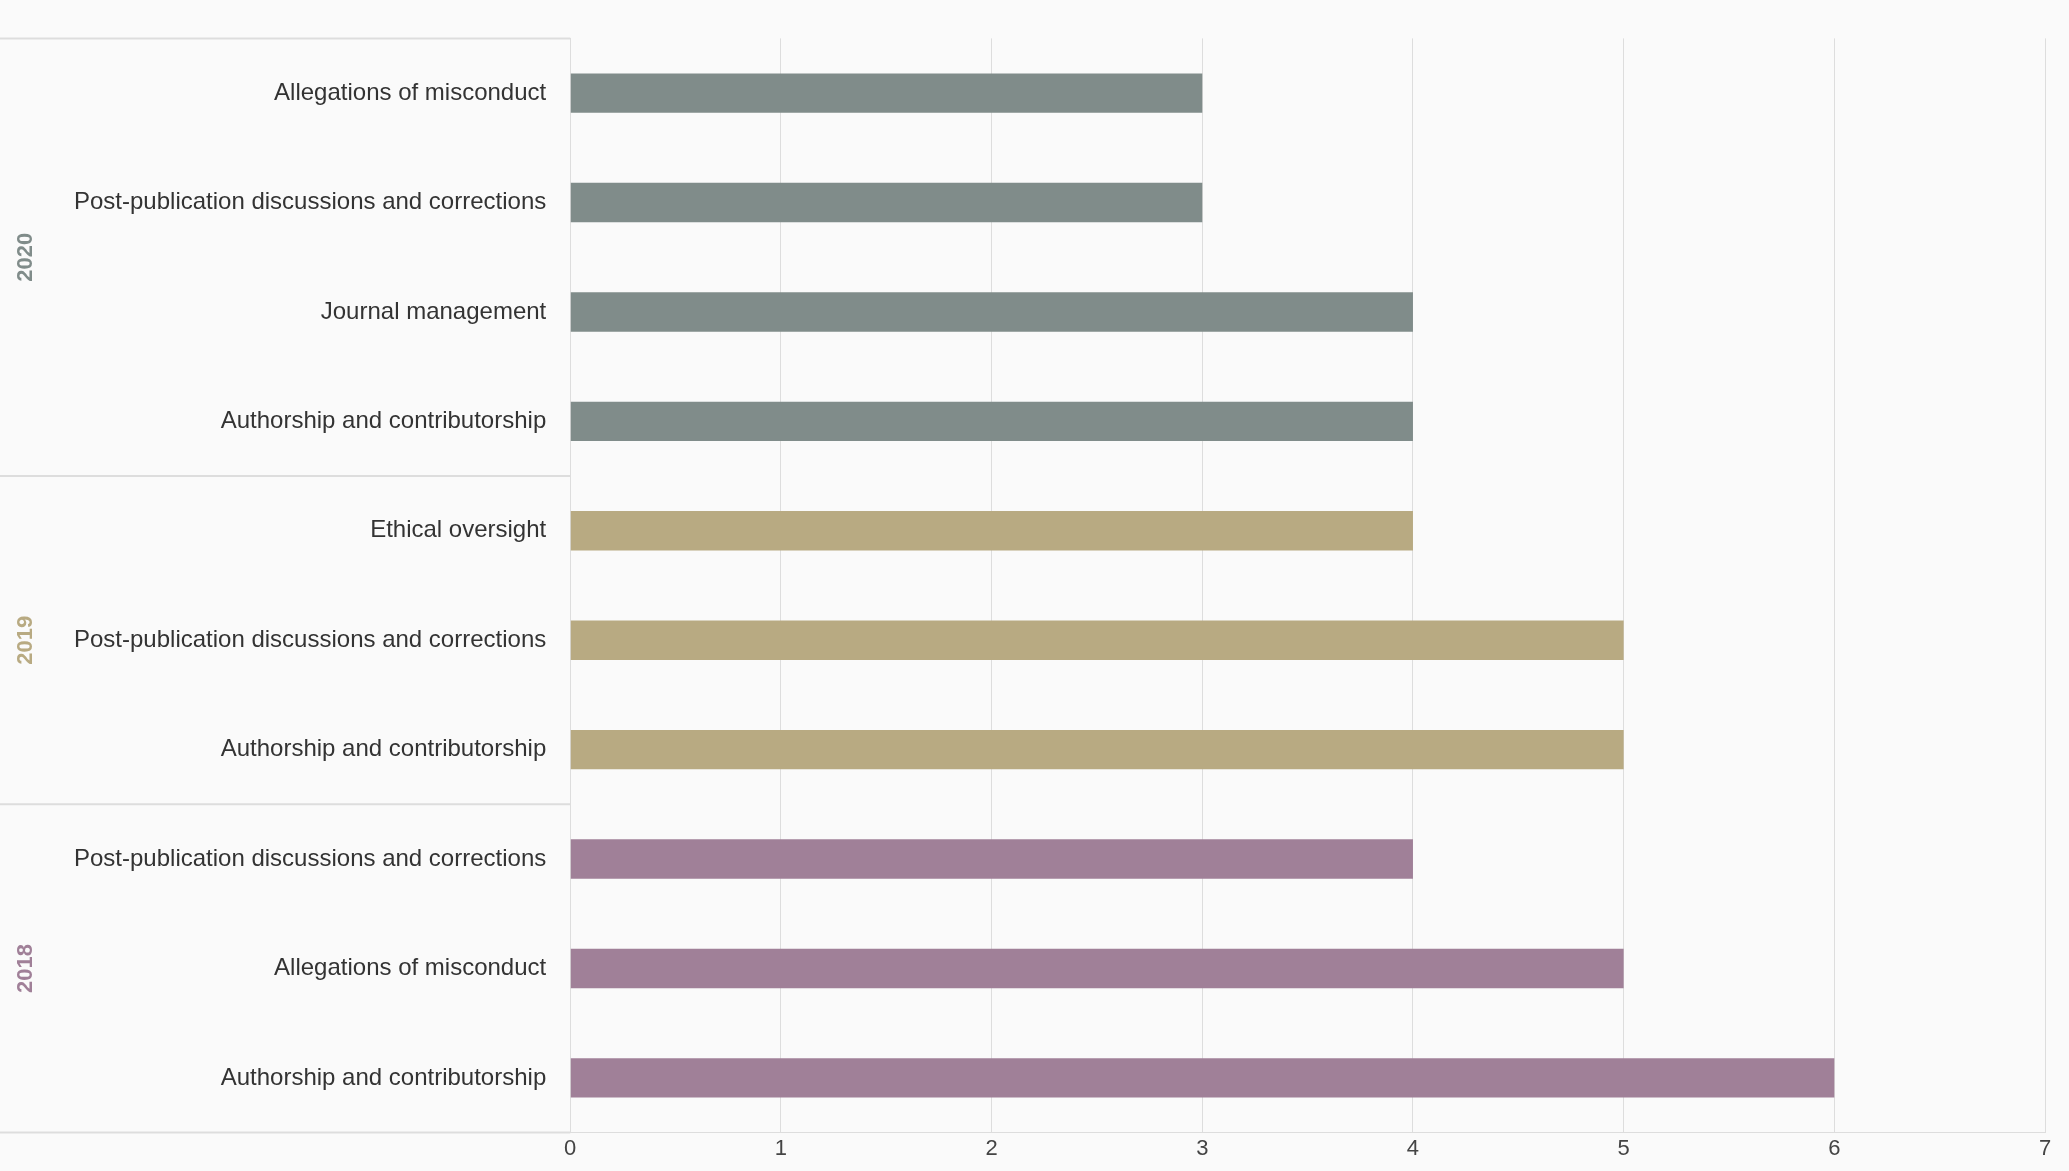 This screenshot has height=1171, width=2069. I want to click on text: 2019, so click(25, 640).